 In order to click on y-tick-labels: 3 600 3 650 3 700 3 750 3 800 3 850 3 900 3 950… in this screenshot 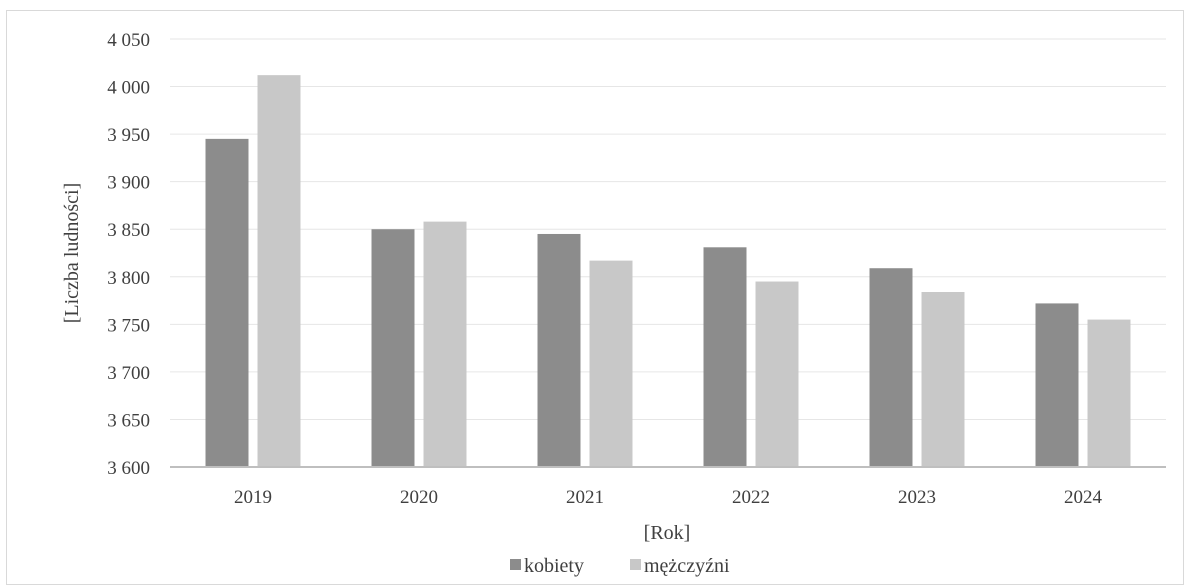, I will do `click(128, 254)`.